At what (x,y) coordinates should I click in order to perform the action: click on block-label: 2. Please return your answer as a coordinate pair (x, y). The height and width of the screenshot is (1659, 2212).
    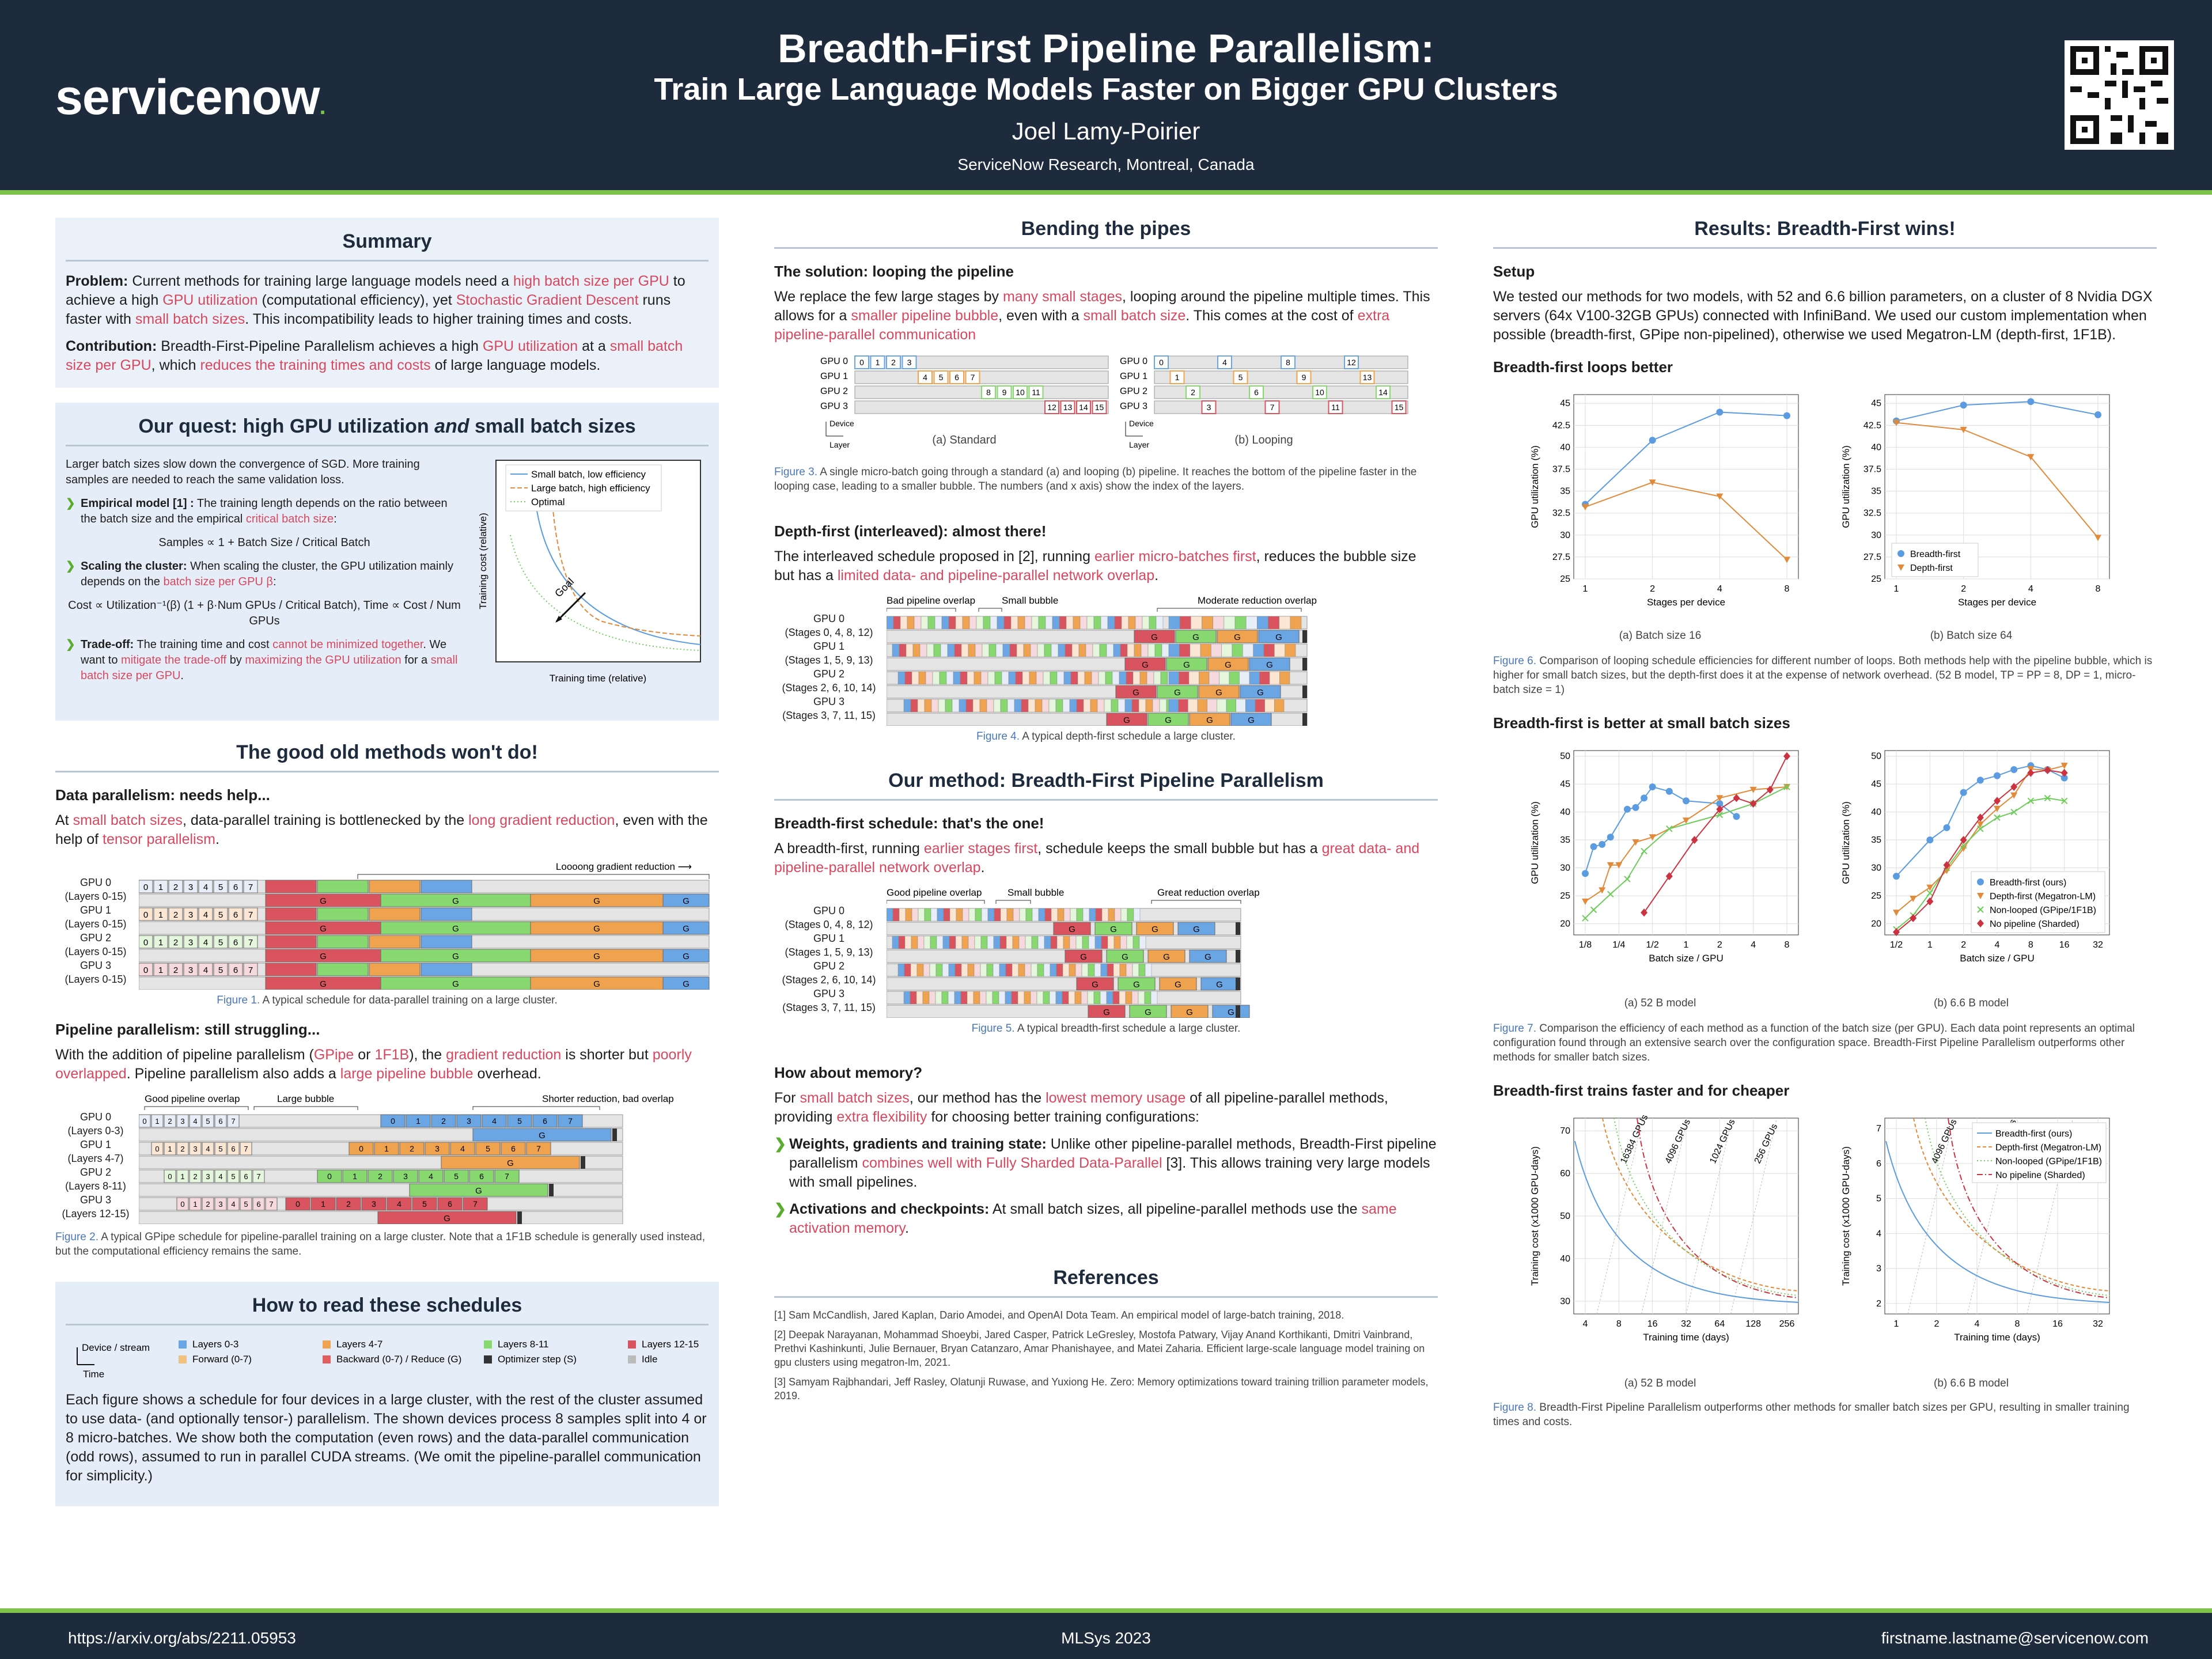
    Looking at the image, I should click on (208, 1204).